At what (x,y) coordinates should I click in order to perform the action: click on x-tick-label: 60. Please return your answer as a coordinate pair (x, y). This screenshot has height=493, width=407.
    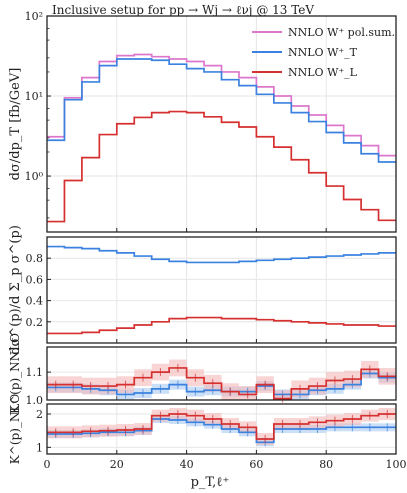
    Looking at the image, I should click on (256, 464).